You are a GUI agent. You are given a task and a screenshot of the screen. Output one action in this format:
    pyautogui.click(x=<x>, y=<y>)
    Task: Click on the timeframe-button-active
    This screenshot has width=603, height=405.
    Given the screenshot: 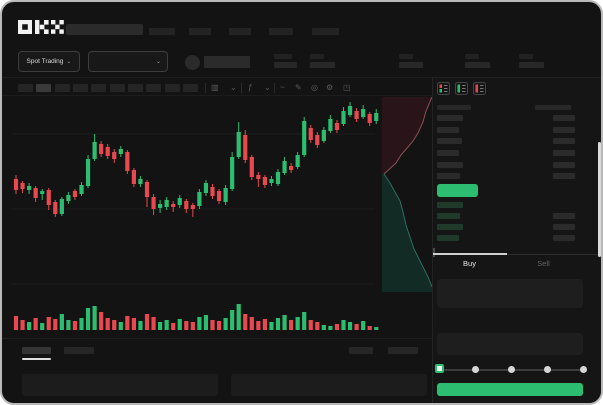 What is the action you would take?
    pyautogui.click(x=43, y=88)
    